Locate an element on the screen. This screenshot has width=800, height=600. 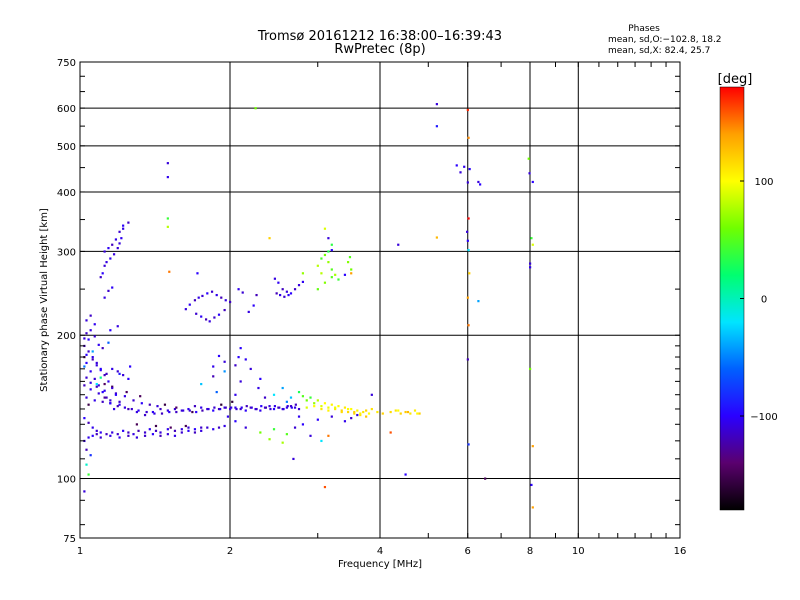
chart-subtitle: RwPretec (8p) is located at coordinates (379, 49).